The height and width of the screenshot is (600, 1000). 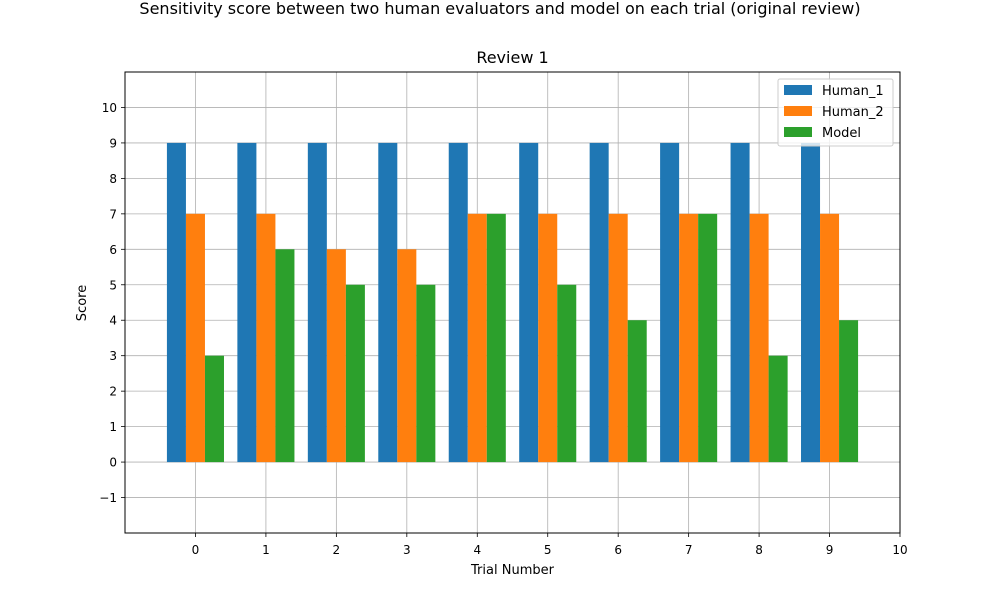 What do you see at coordinates (512, 57) in the screenshot?
I see `chart-title: Review 1` at bounding box center [512, 57].